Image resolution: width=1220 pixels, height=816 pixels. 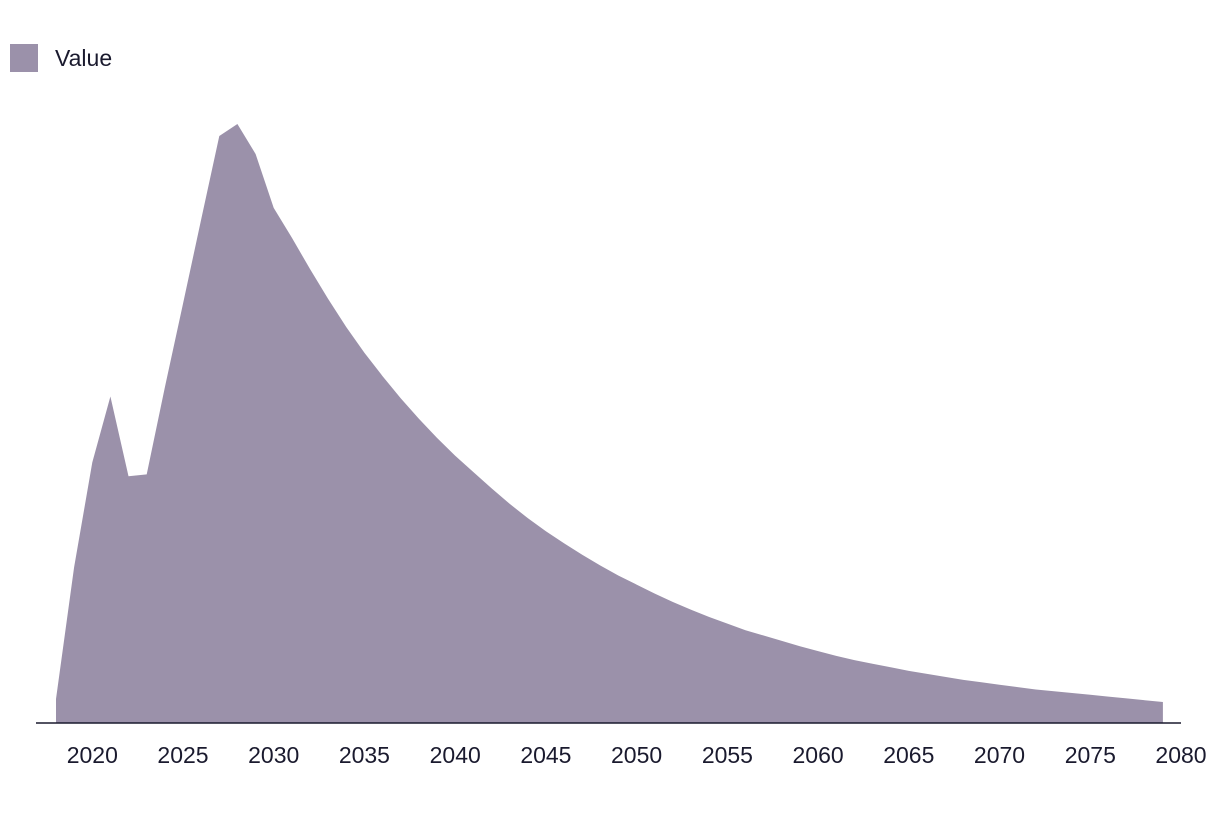 I want to click on x-tick-label: 2055, so click(x=727, y=755).